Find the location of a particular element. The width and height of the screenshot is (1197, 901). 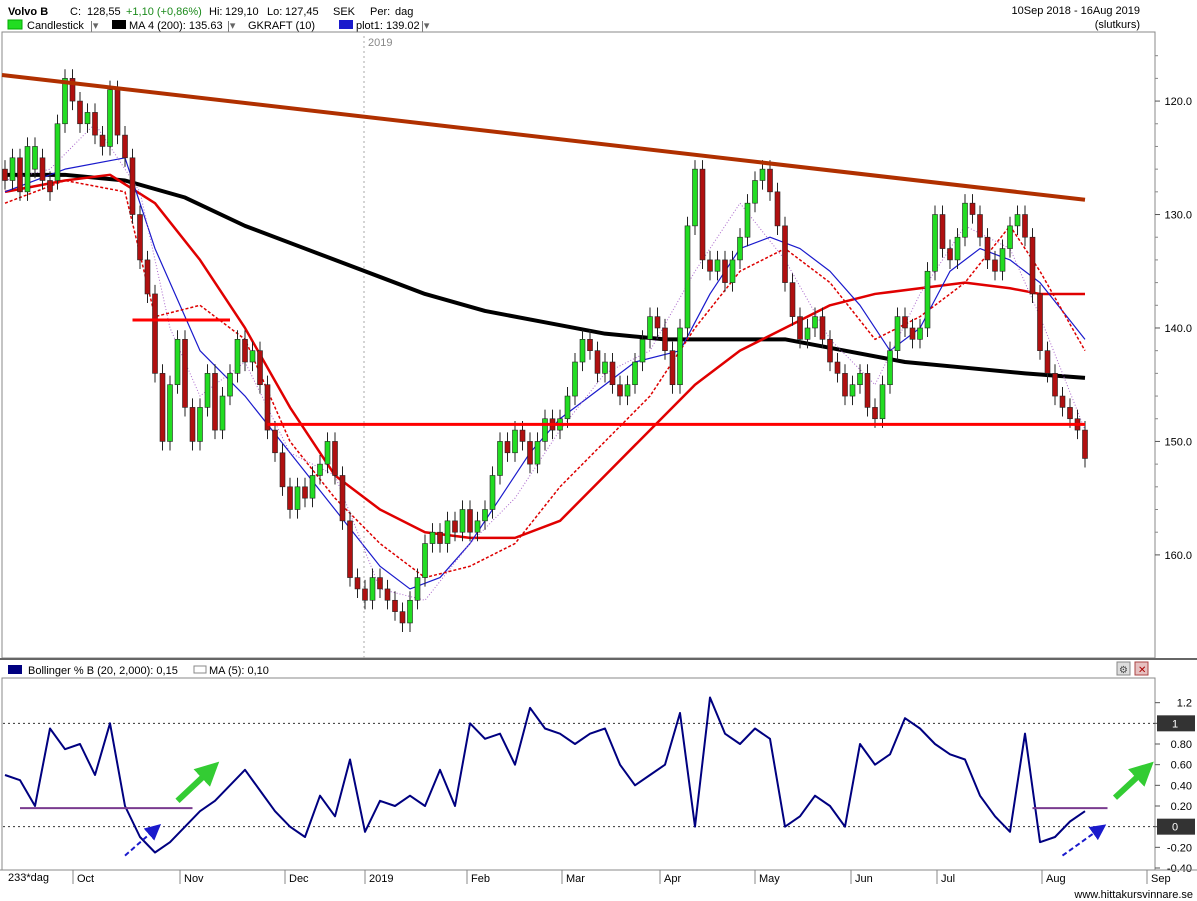

legend-item-plot1: plot1: 139.02 |▾ is located at coordinates (384, 26).